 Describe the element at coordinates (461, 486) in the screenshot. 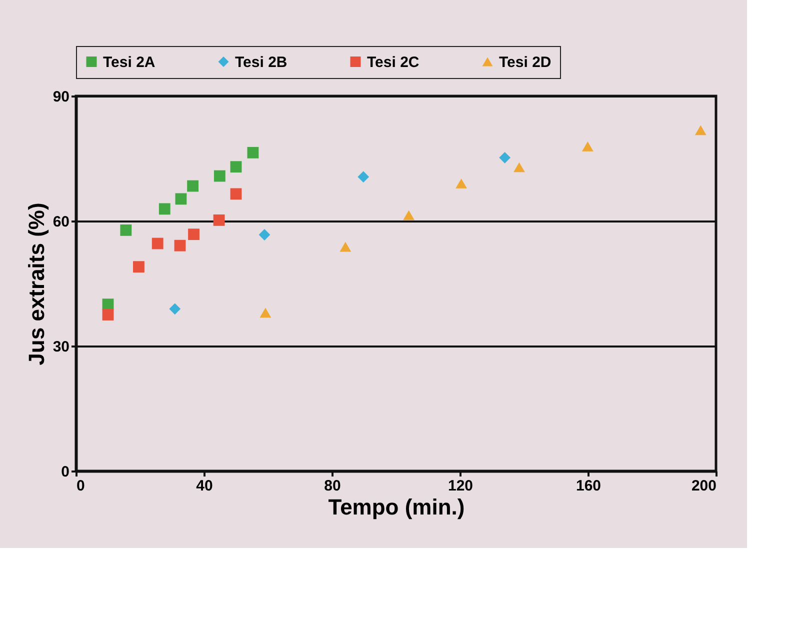

I see `x-tick-label: 120` at that location.